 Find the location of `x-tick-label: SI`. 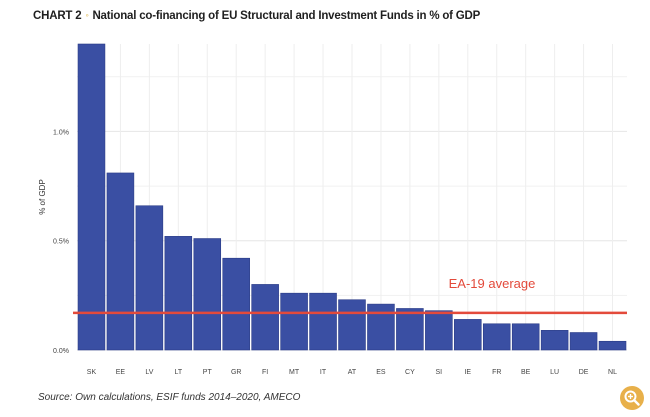

x-tick-label: SI is located at coordinates (439, 372).